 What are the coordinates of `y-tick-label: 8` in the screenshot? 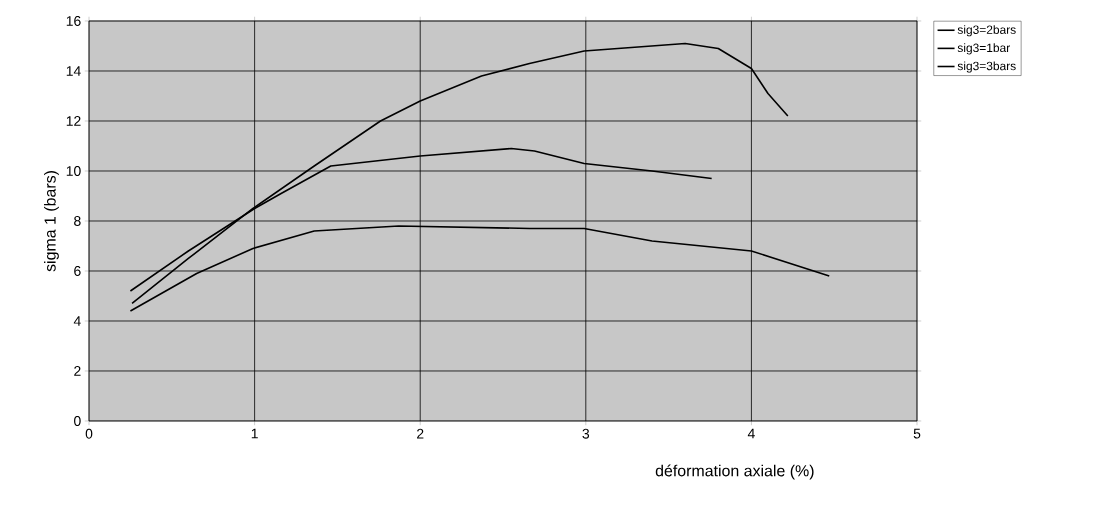 It's located at (77, 221).